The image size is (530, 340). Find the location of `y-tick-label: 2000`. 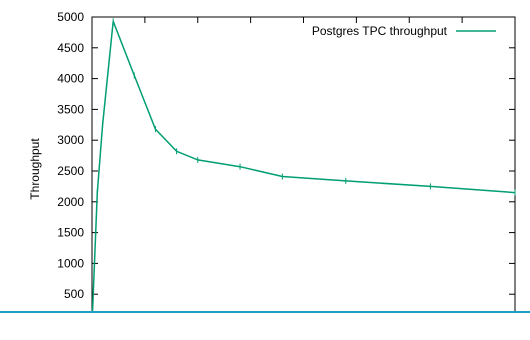

y-tick-label: 2000 is located at coordinates (70, 202).